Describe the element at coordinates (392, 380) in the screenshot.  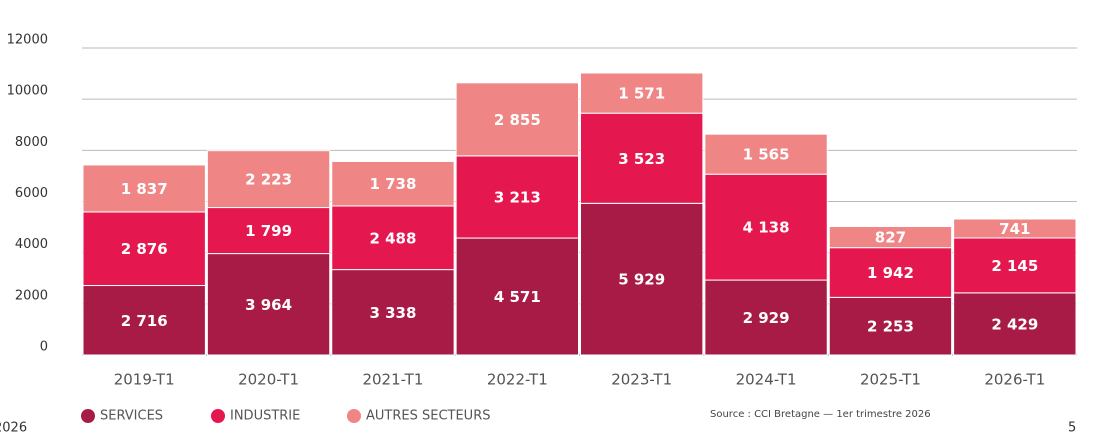
I see `x-tick-label: 2021-T1` at that location.